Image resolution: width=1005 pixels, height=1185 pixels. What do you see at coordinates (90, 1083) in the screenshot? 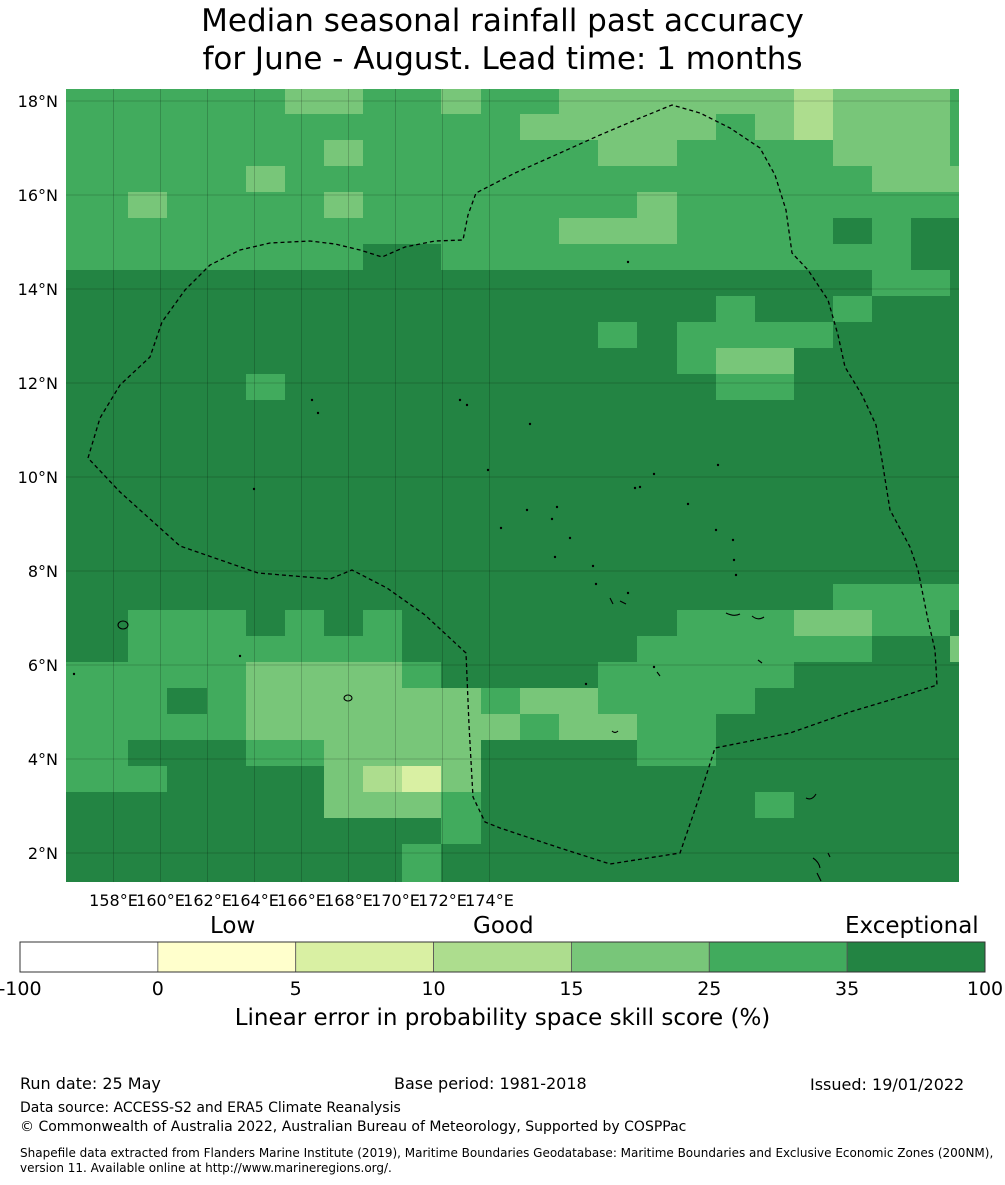
I see `run-date: Run date: 25 May` at bounding box center [90, 1083].